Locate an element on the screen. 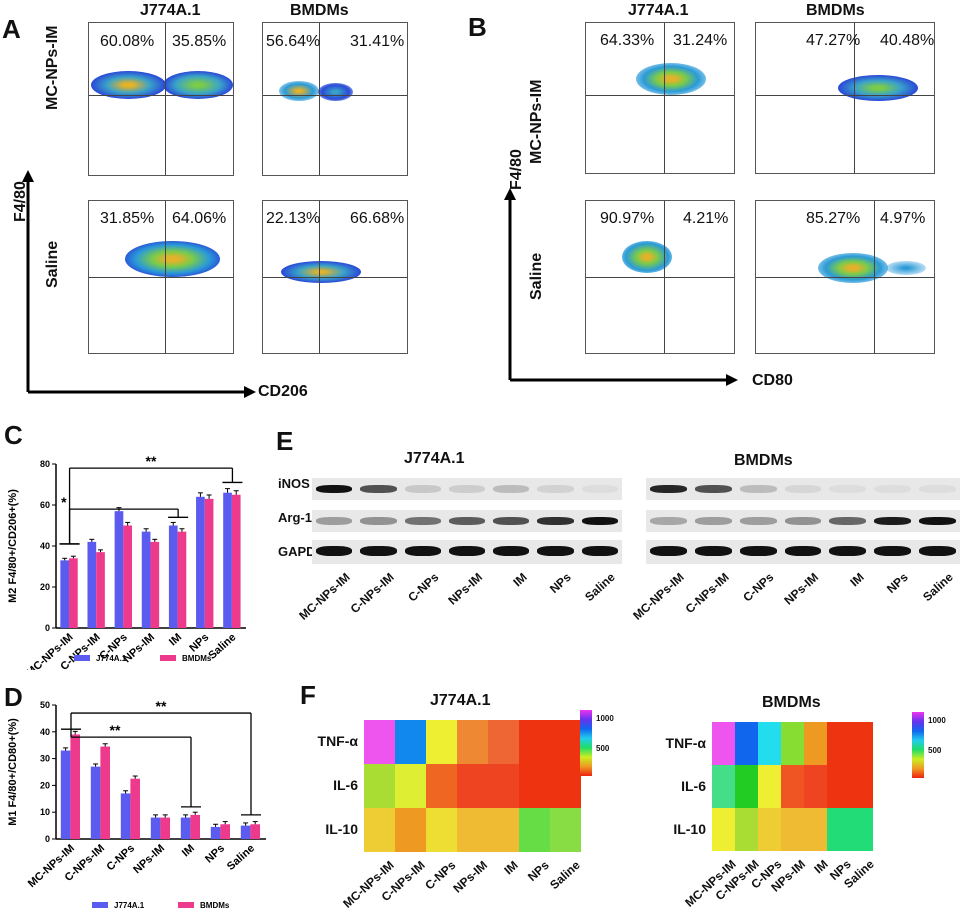  y-tick-label: 50 is located at coordinates (45, 705).